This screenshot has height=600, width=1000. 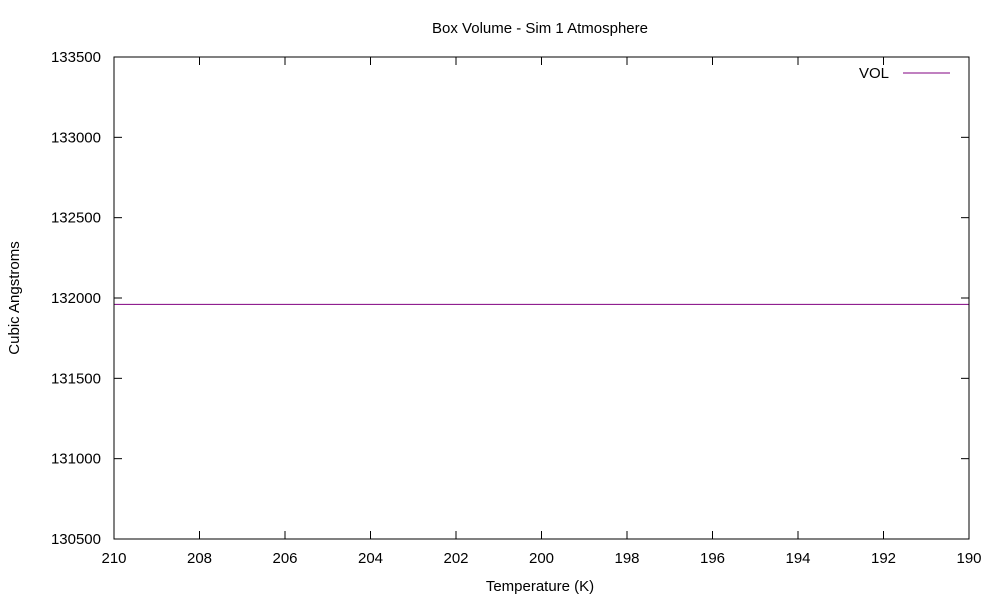 What do you see at coordinates (626, 558) in the screenshot?
I see `x-tick-label: 198` at bounding box center [626, 558].